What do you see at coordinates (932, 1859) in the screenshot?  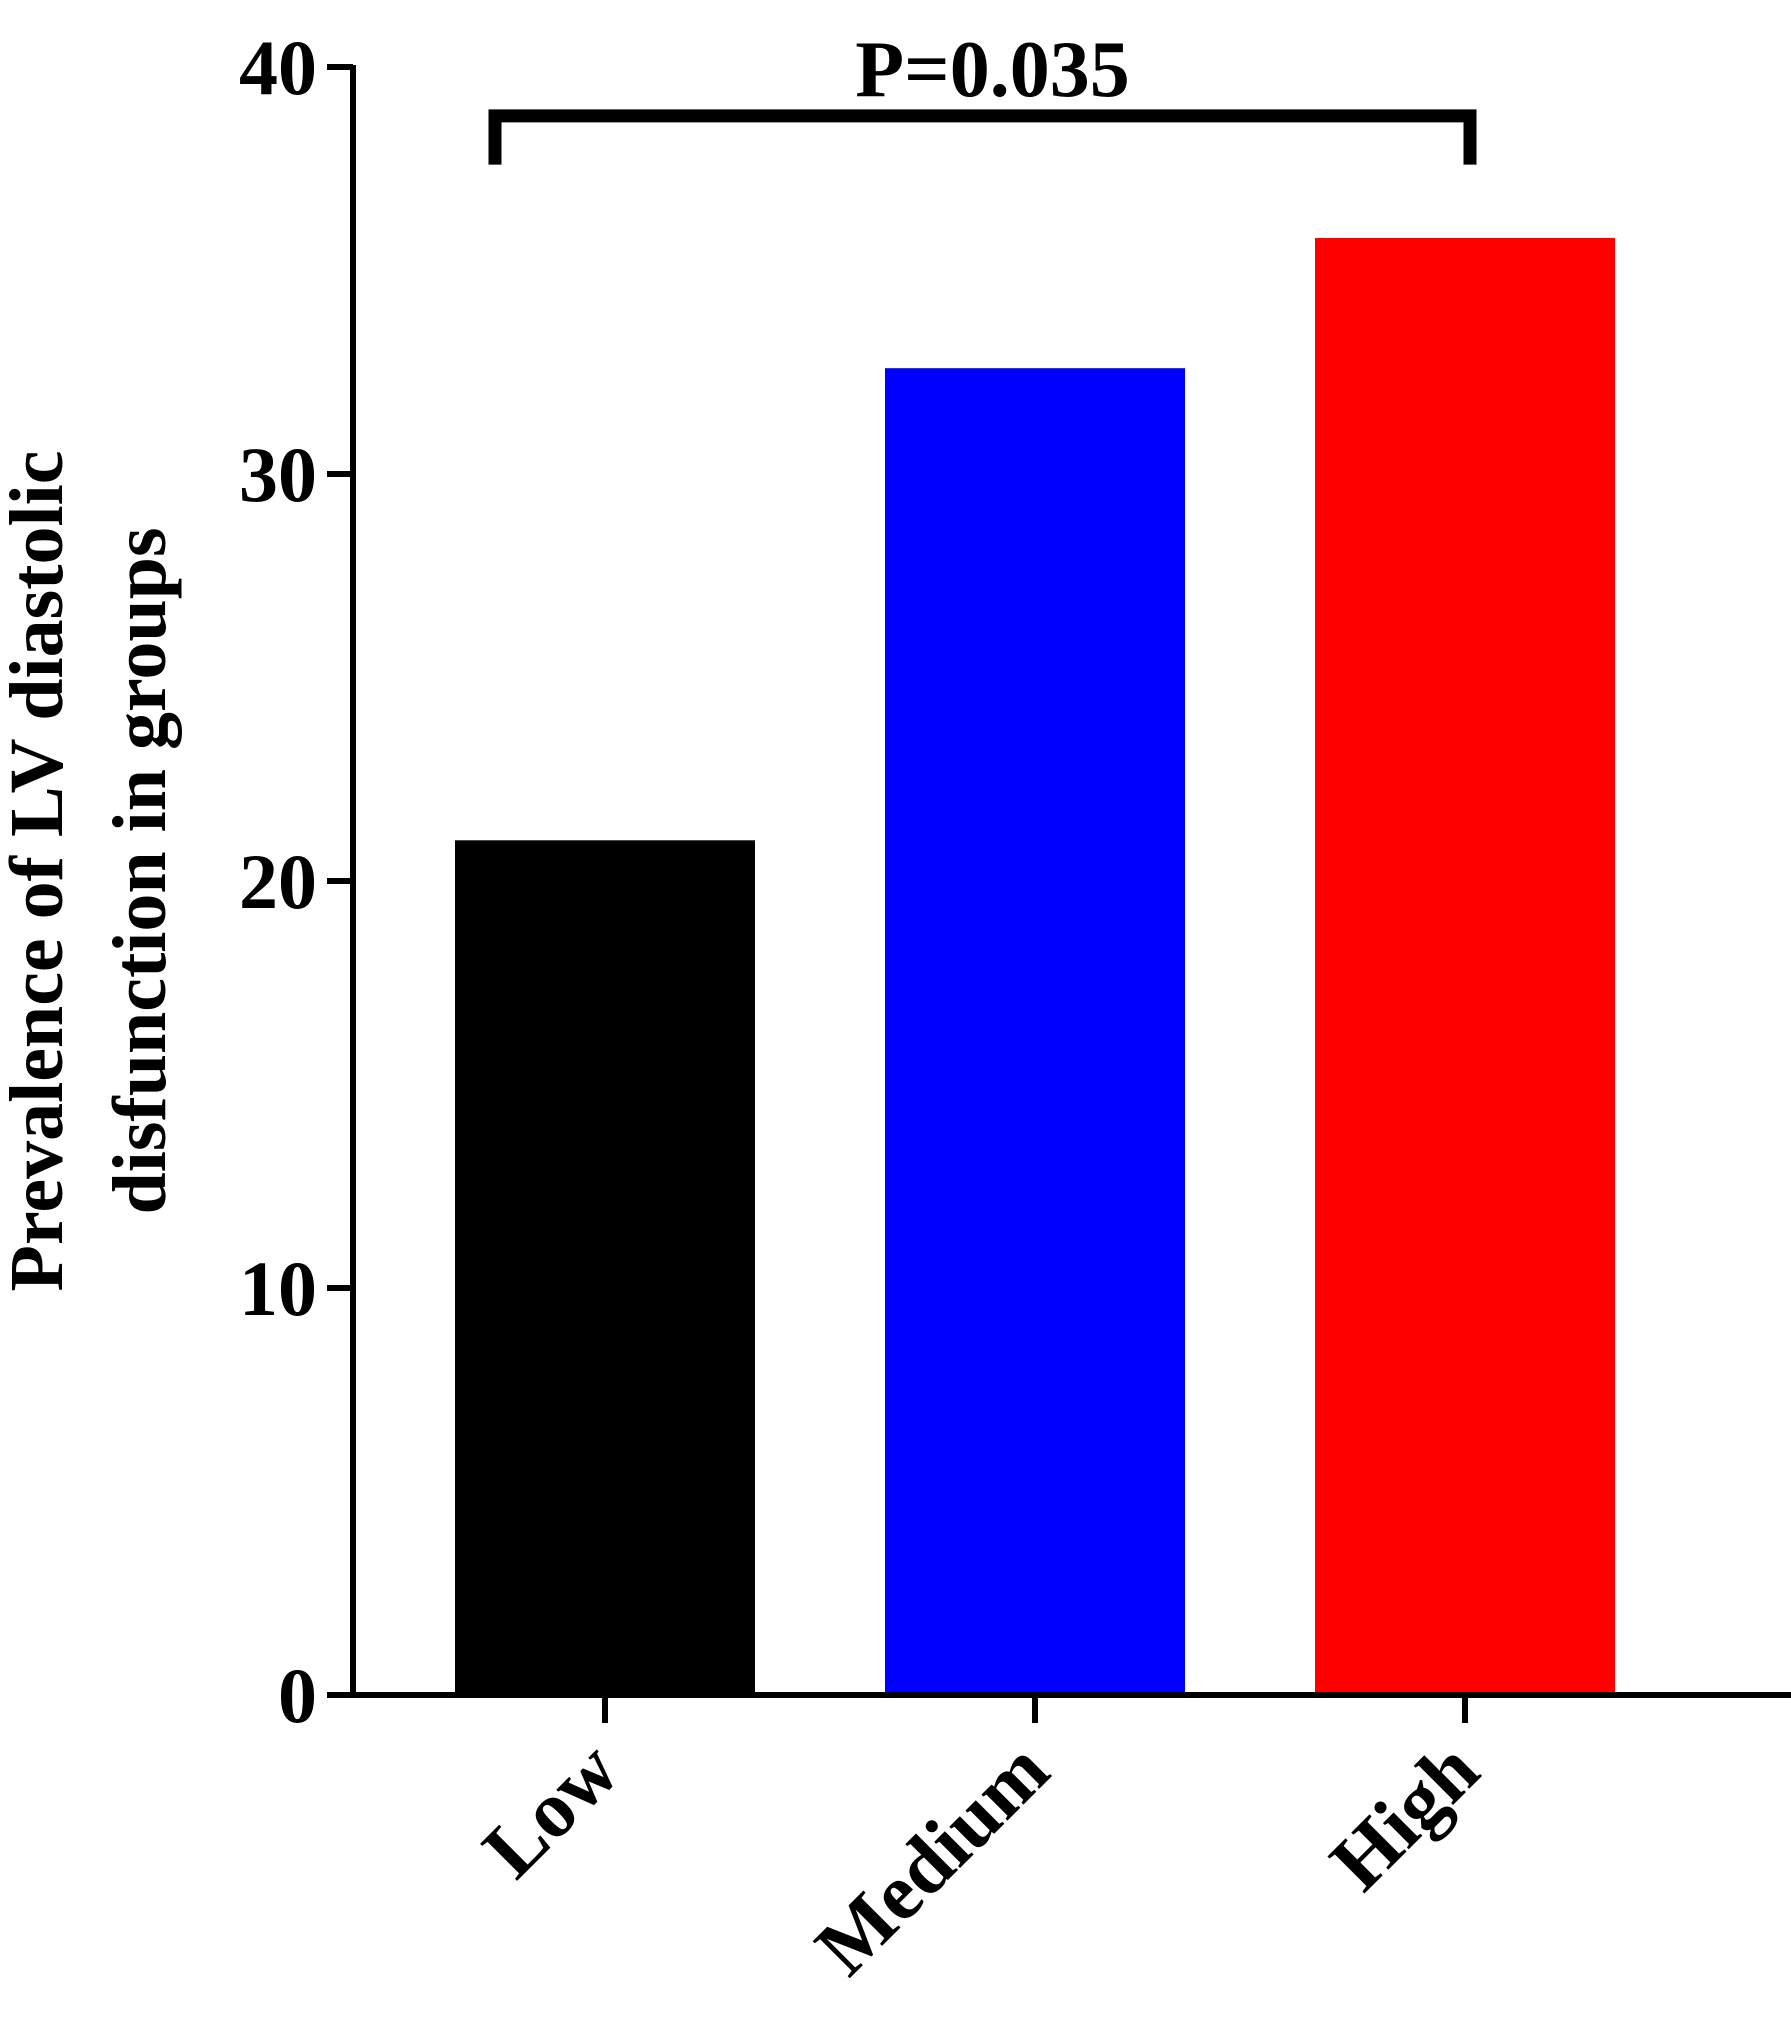 I see `x-tick-label: Medium` at bounding box center [932, 1859].